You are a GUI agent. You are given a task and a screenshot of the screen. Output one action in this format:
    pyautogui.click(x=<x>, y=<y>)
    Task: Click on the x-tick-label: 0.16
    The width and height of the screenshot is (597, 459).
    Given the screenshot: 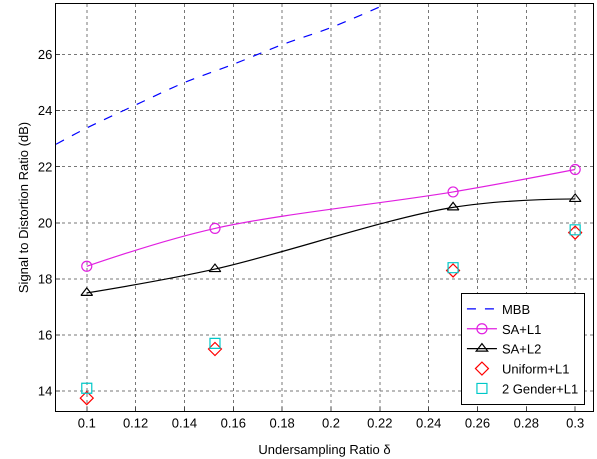 What is the action you would take?
    pyautogui.click(x=233, y=423)
    